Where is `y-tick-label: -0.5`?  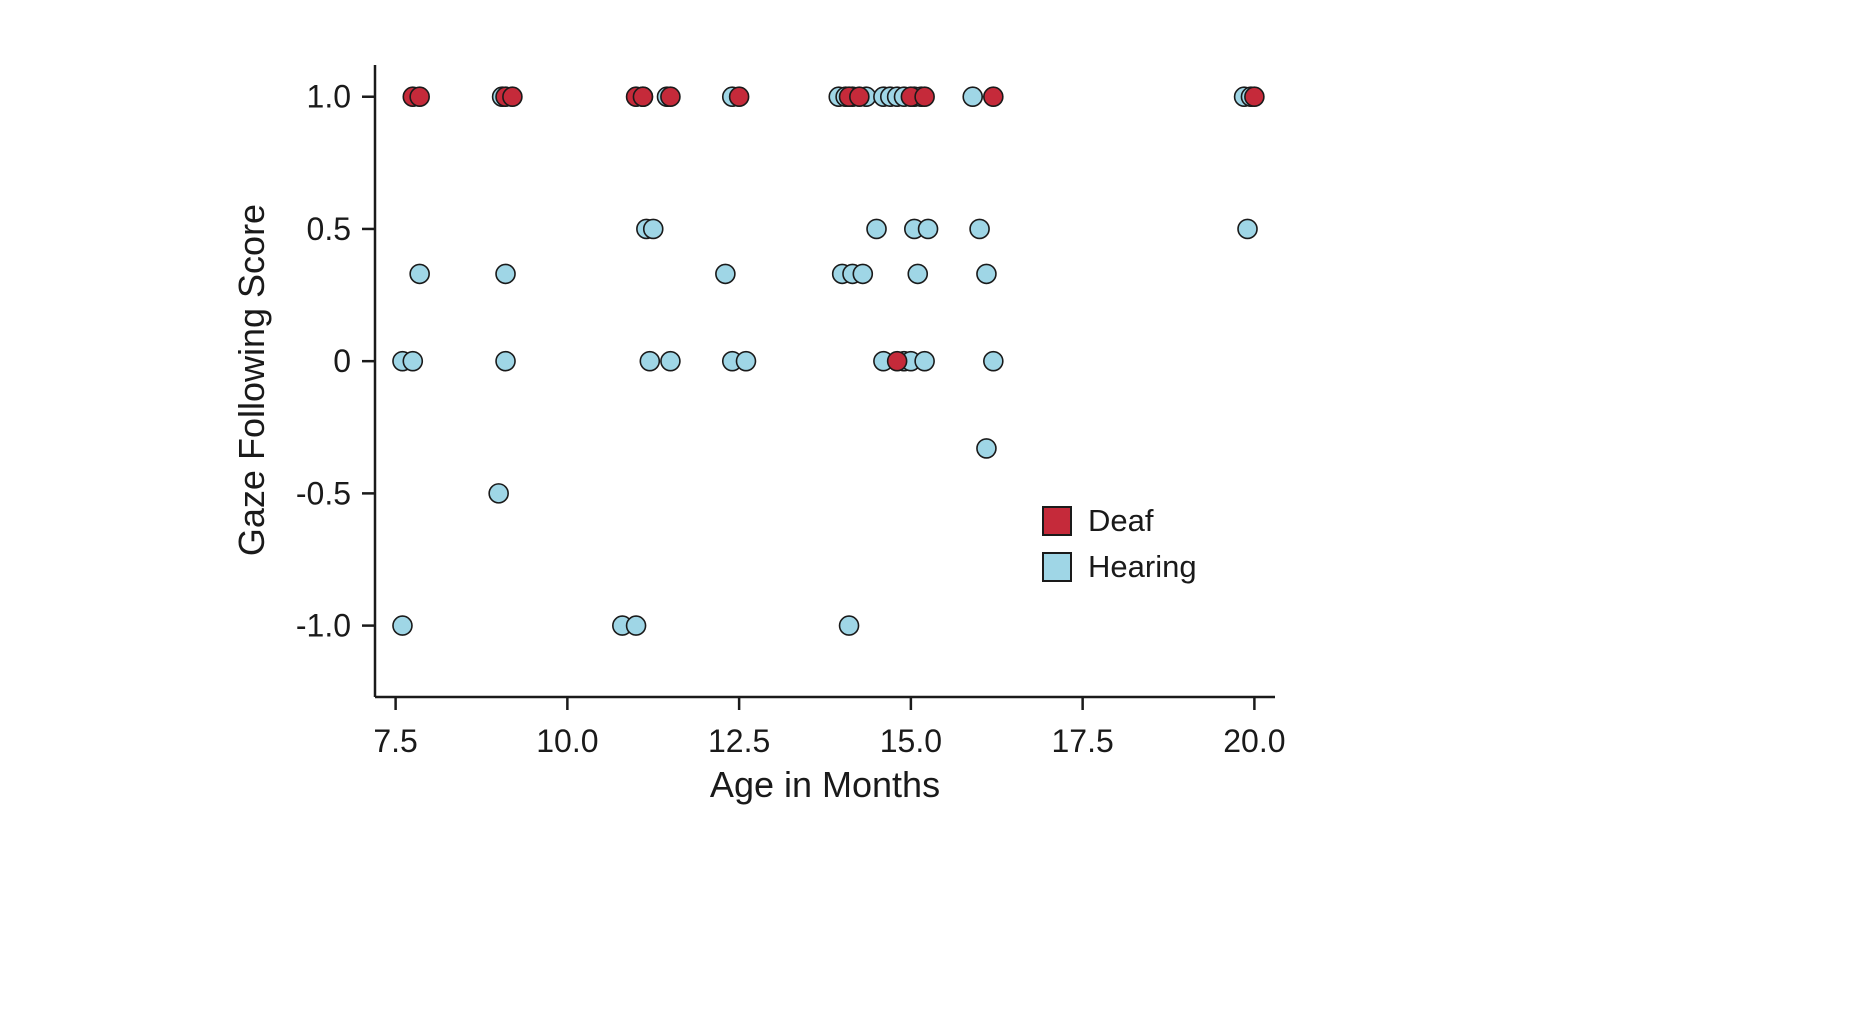
y-tick-label: -0.5 is located at coordinates (323, 493).